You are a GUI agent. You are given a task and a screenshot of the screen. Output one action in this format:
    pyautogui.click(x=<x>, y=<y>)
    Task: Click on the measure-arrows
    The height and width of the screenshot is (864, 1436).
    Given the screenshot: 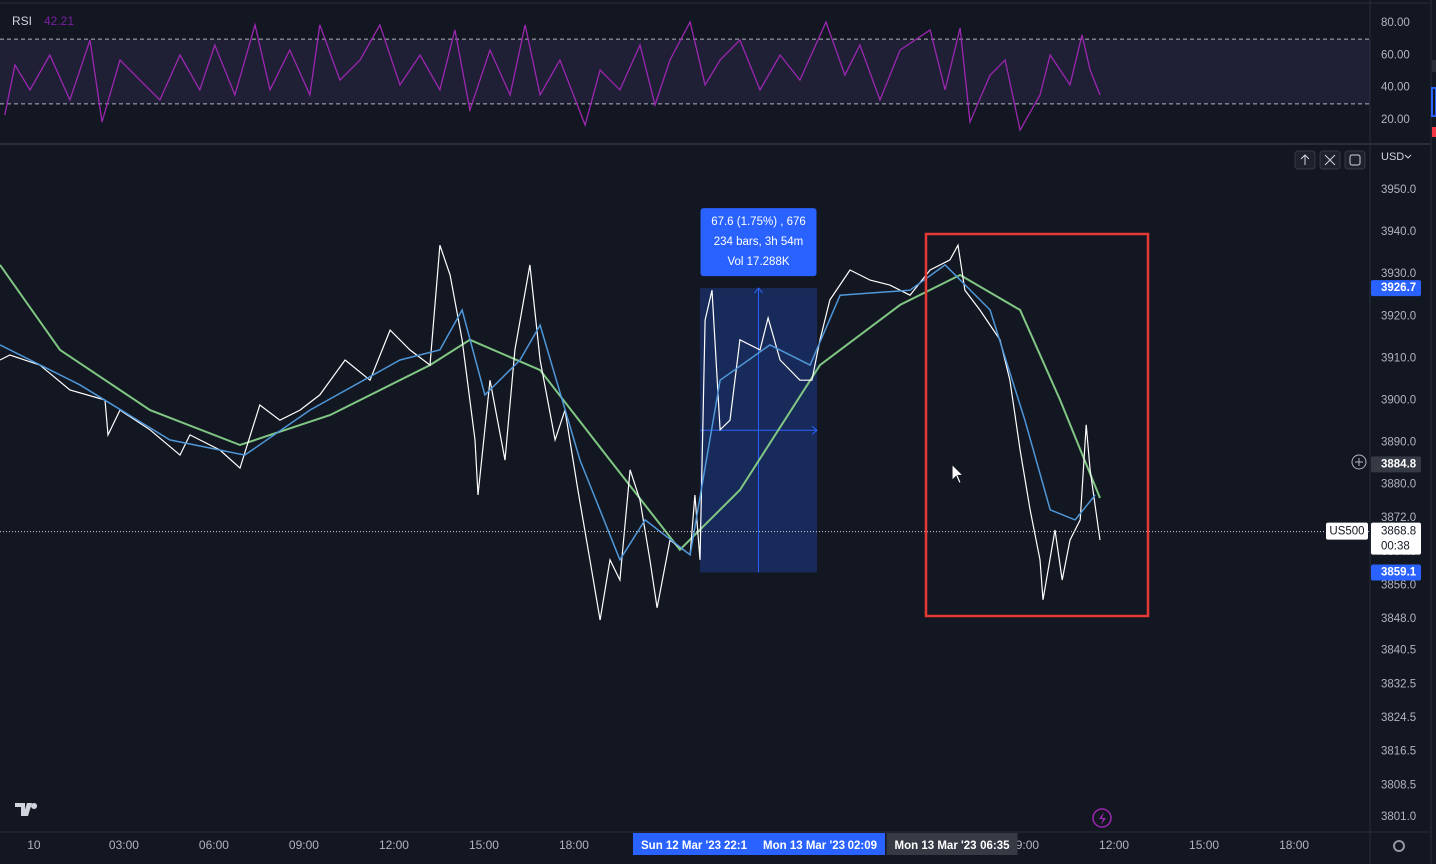 What is the action you would take?
    pyautogui.click(x=759, y=430)
    